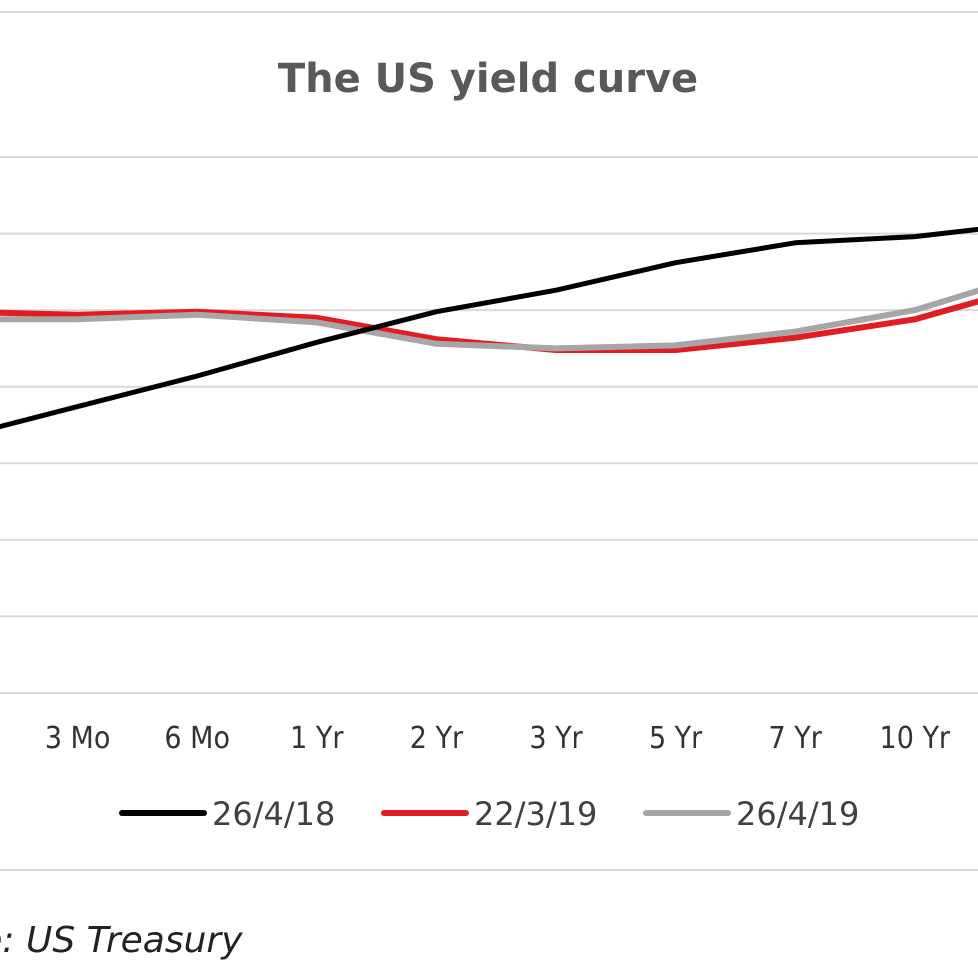 The width and height of the screenshot is (978, 978). What do you see at coordinates (535, 814) in the screenshot?
I see `legend-label: 22/3/19` at bounding box center [535, 814].